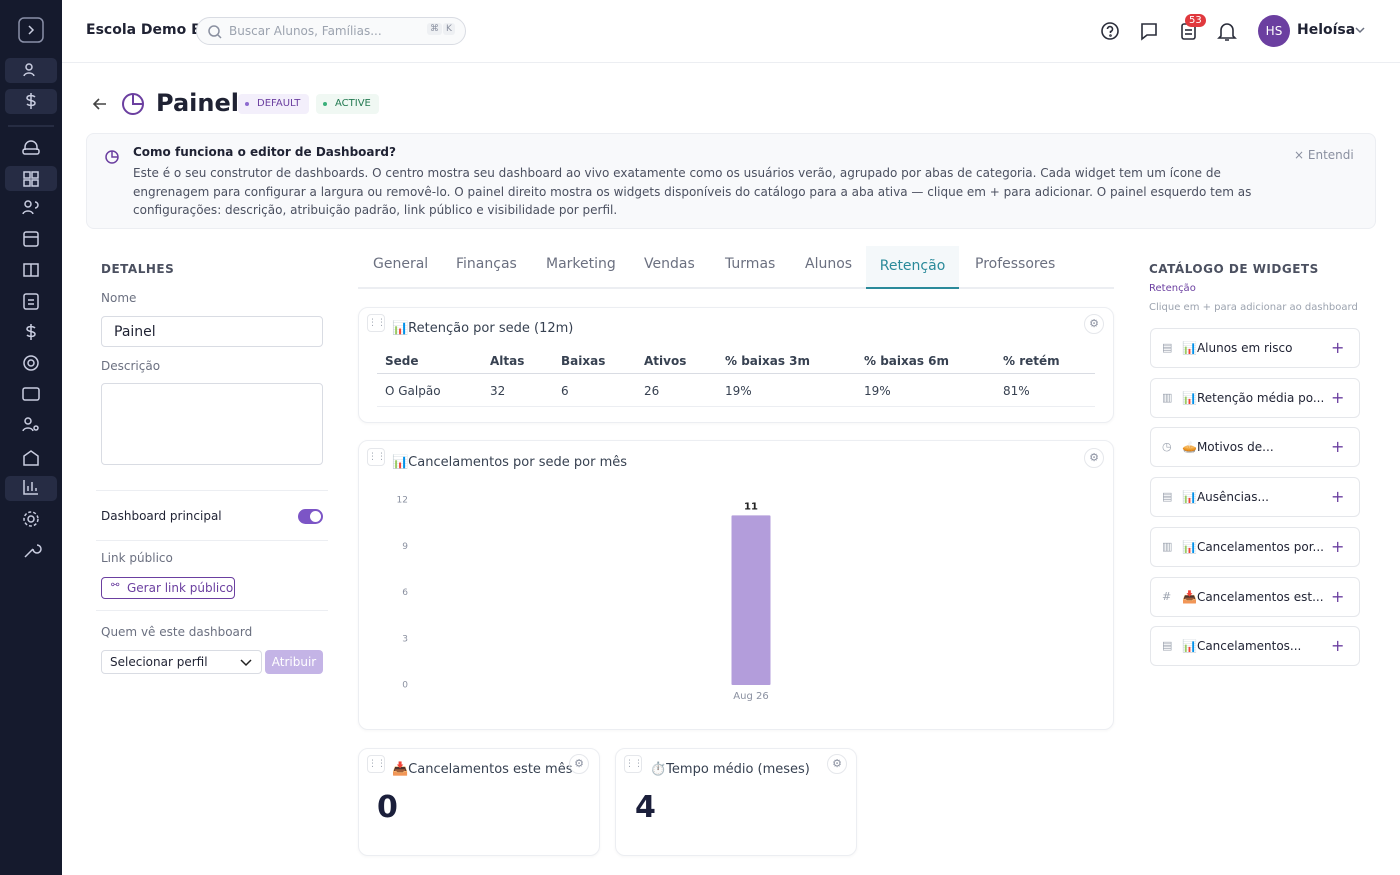 The width and height of the screenshot is (1400, 875). I want to click on catalog-item: ▤ 📊Ausências... +, so click(1255, 497).